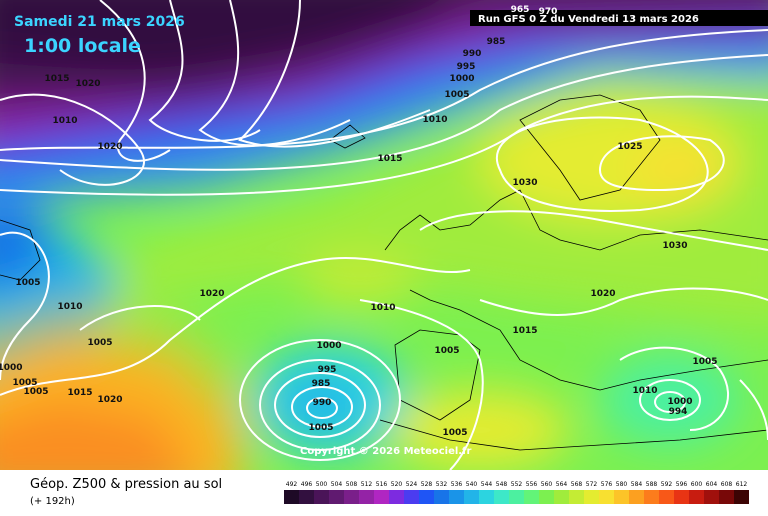 The width and height of the screenshot is (768, 516). I want to click on legend-level: 584, so click(637, 484).